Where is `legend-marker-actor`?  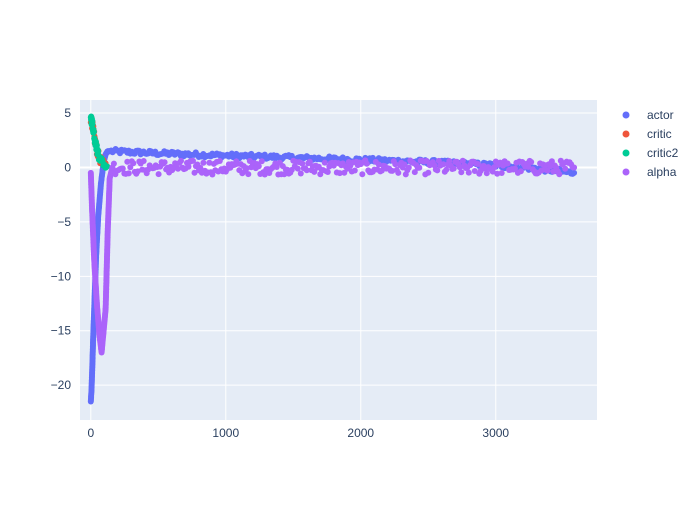 legend-marker-actor is located at coordinates (626, 115).